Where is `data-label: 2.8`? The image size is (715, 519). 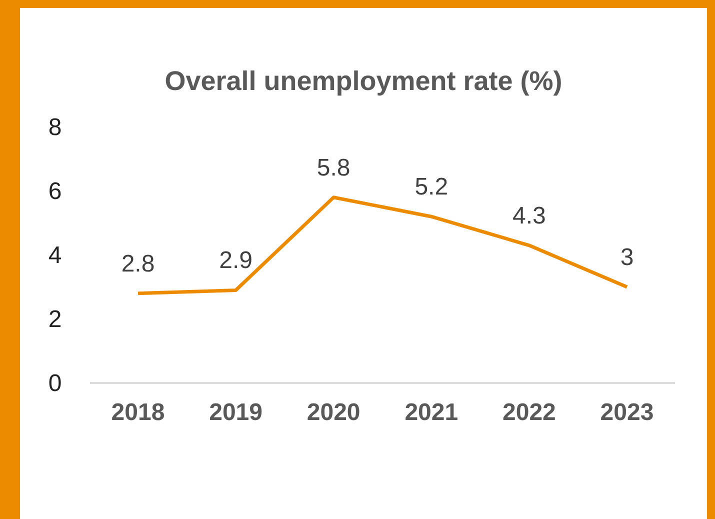 data-label: 2.8 is located at coordinates (138, 264).